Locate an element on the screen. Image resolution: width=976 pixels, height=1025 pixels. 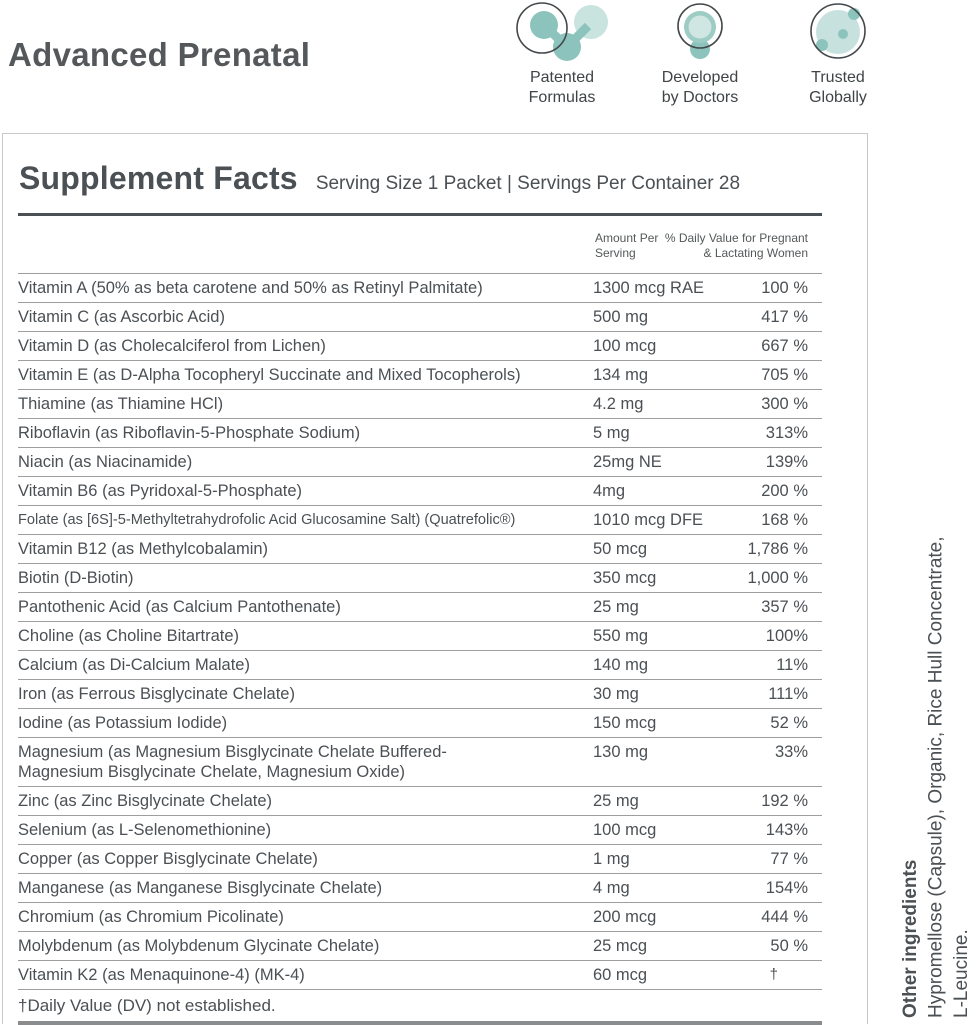
footnote-text: †Daily Value (DV) not established. is located at coordinates (147, 1005).